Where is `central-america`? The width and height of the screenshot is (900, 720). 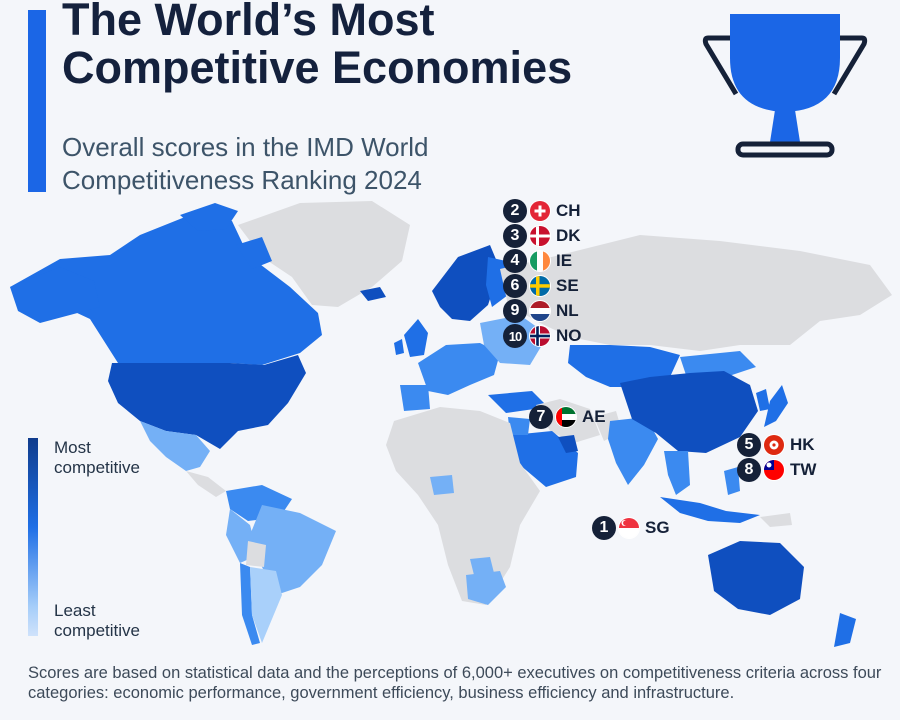 central-america is located at coordinates (206, 484).